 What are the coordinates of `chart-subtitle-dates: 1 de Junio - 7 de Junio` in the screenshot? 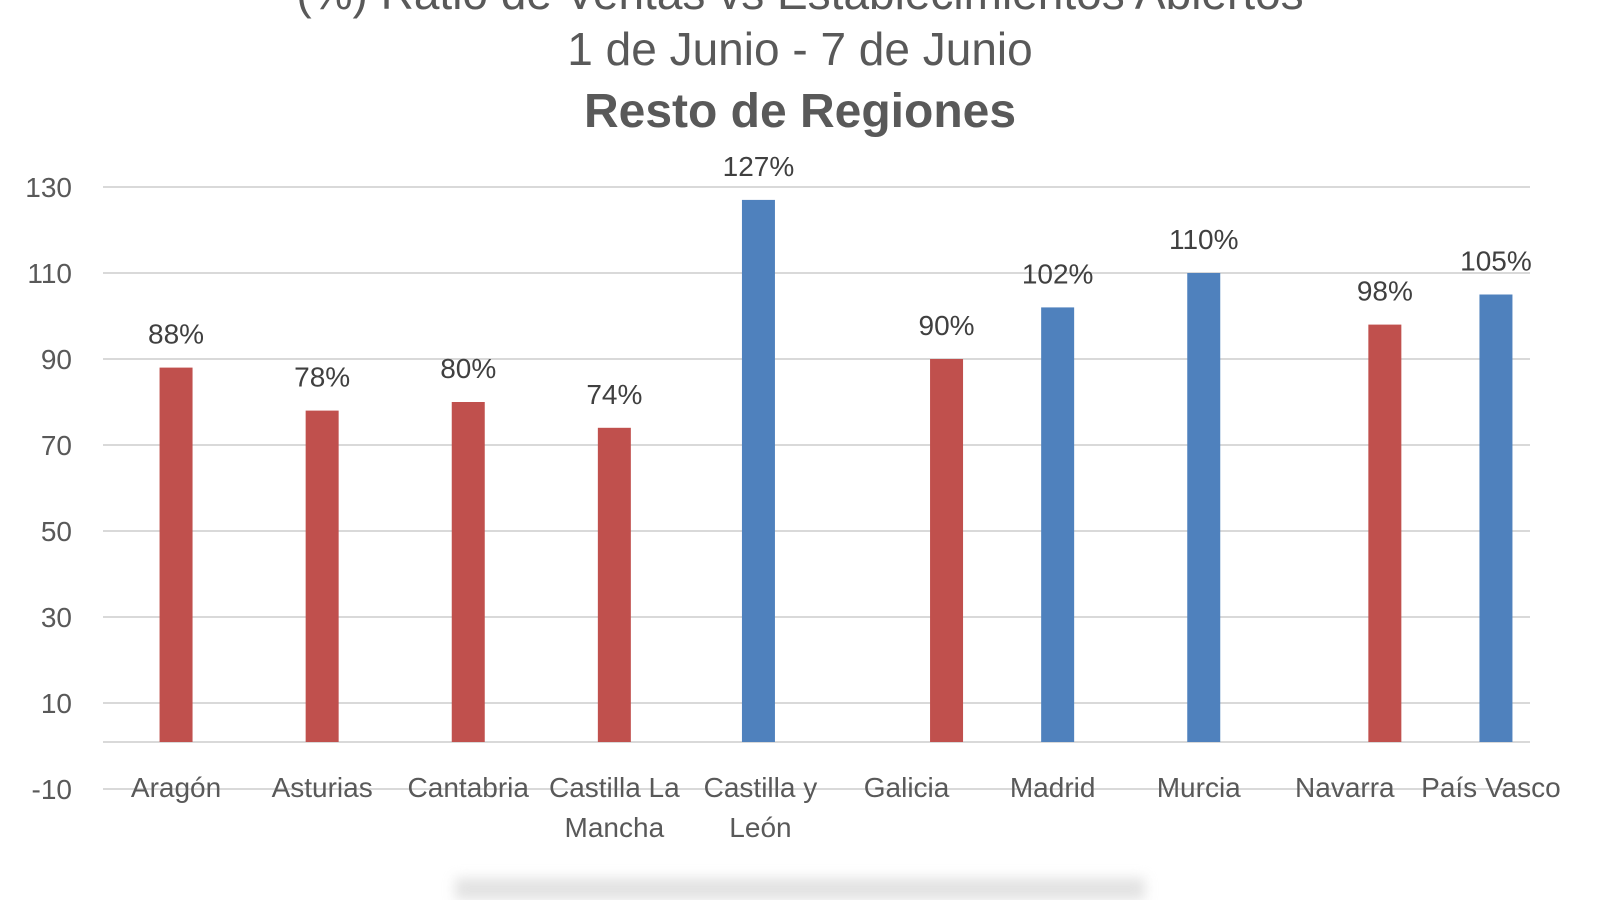 It's located at (800, 49).